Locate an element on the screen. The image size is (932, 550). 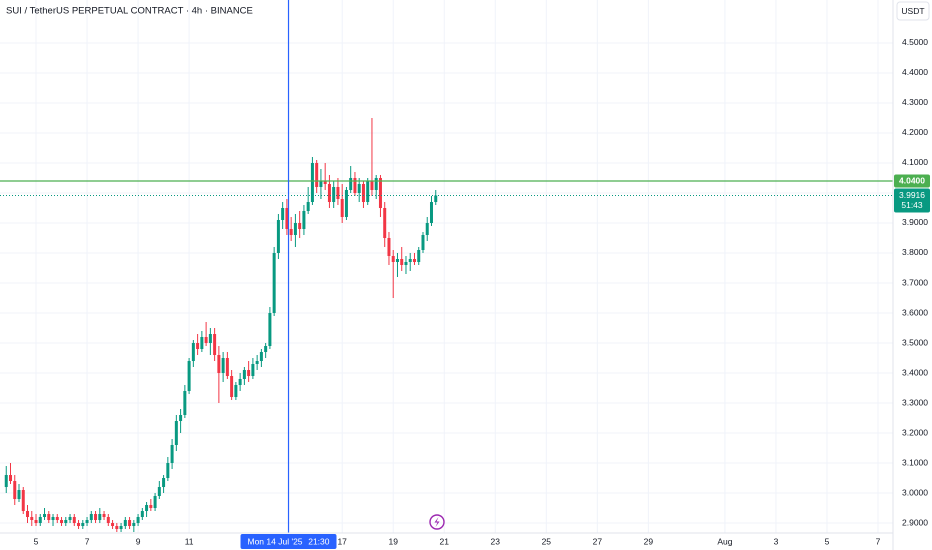
y-tick-label: 3.9000 is located at coordinates (915, 222).